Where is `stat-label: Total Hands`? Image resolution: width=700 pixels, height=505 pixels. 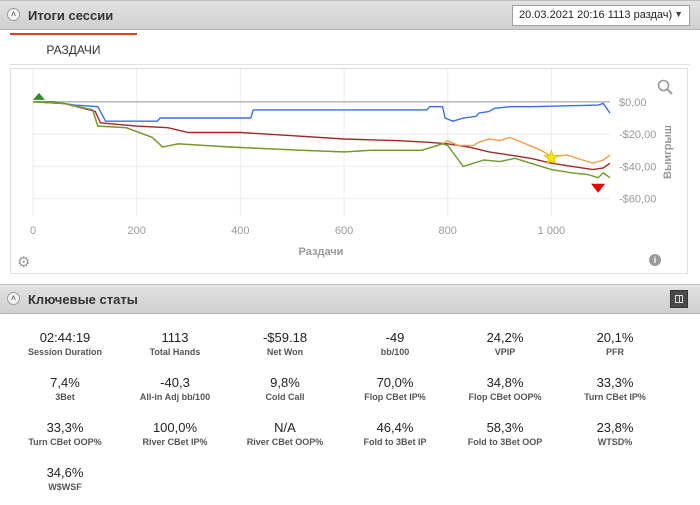 stat-label: Total Hands is located at coordinates (175, 352).